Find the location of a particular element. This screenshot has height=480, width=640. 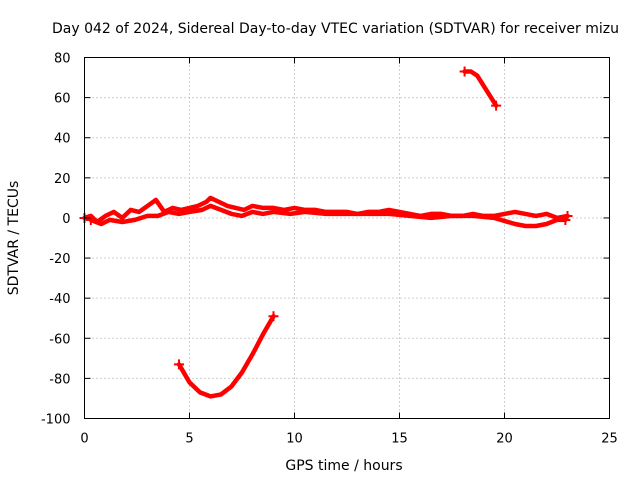

y-tick-label: -80 is located at coordinates (59, 379).